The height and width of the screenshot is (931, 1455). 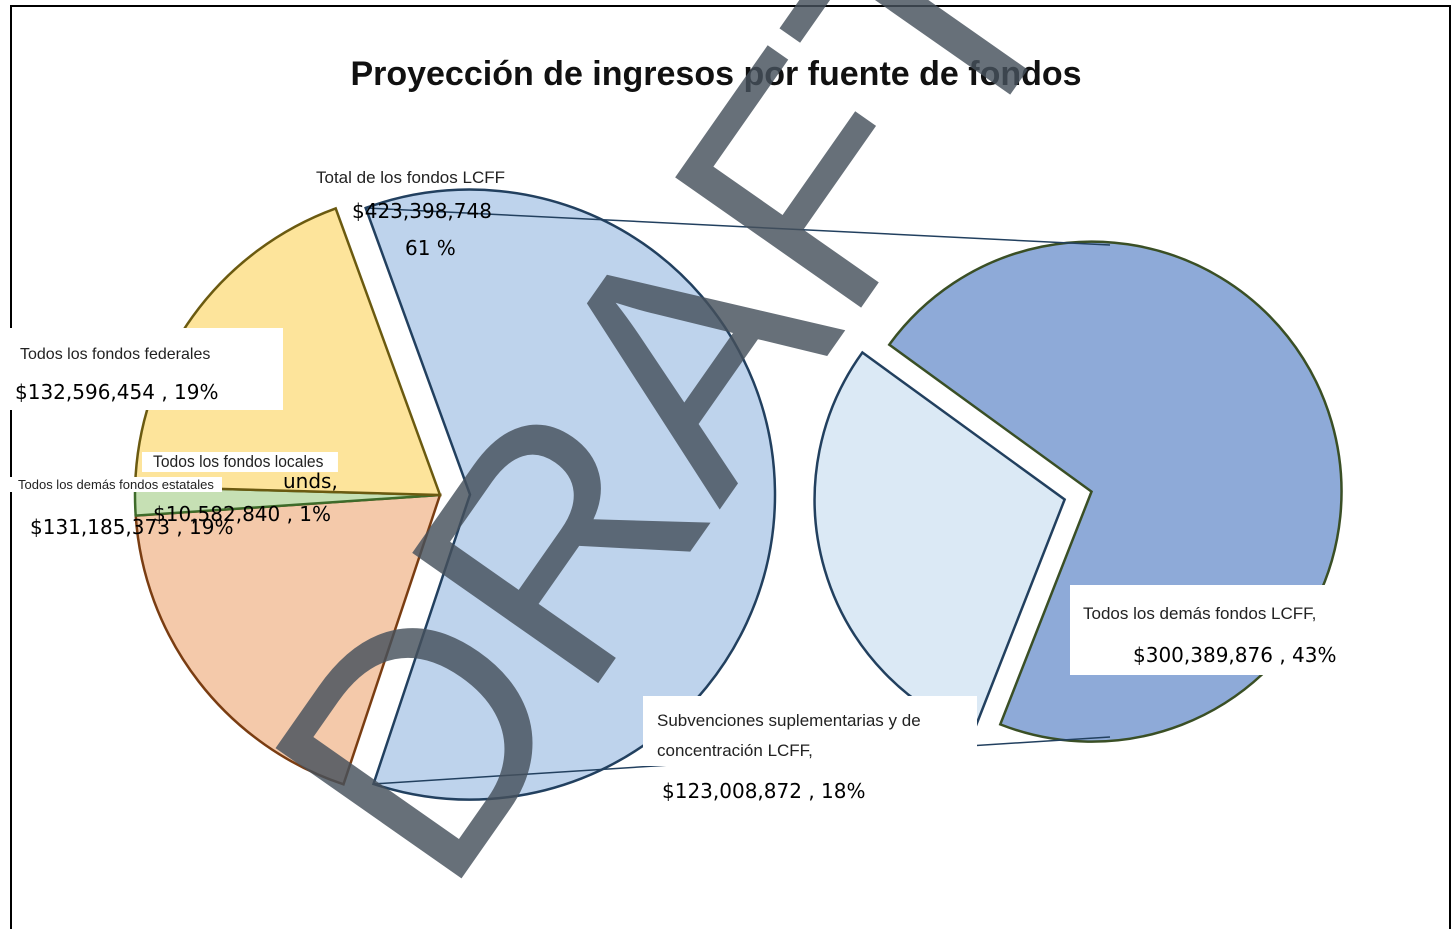 I want to click on category-label: Todos los fondos federales, so click(x=115, y=354).